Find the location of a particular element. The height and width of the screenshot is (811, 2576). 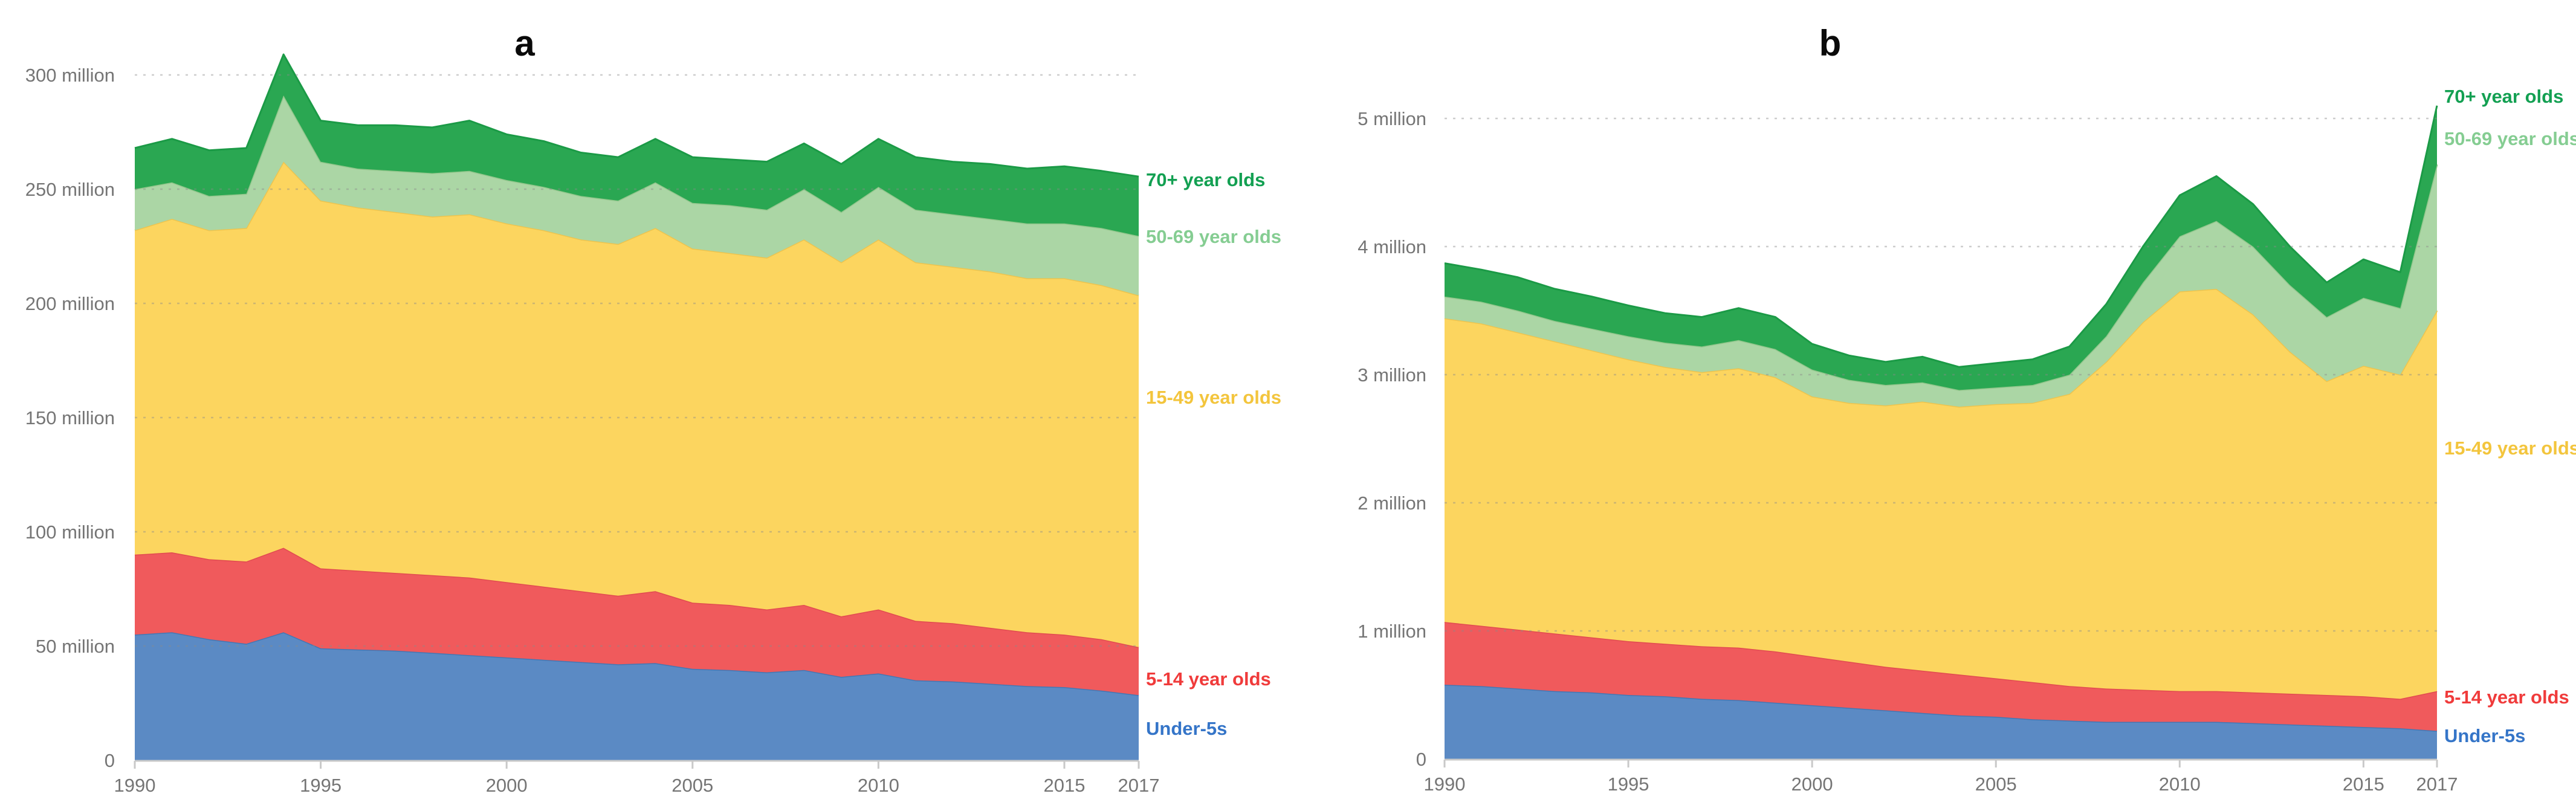

area-50-69-year-olds is located at coordinates (637, 195).